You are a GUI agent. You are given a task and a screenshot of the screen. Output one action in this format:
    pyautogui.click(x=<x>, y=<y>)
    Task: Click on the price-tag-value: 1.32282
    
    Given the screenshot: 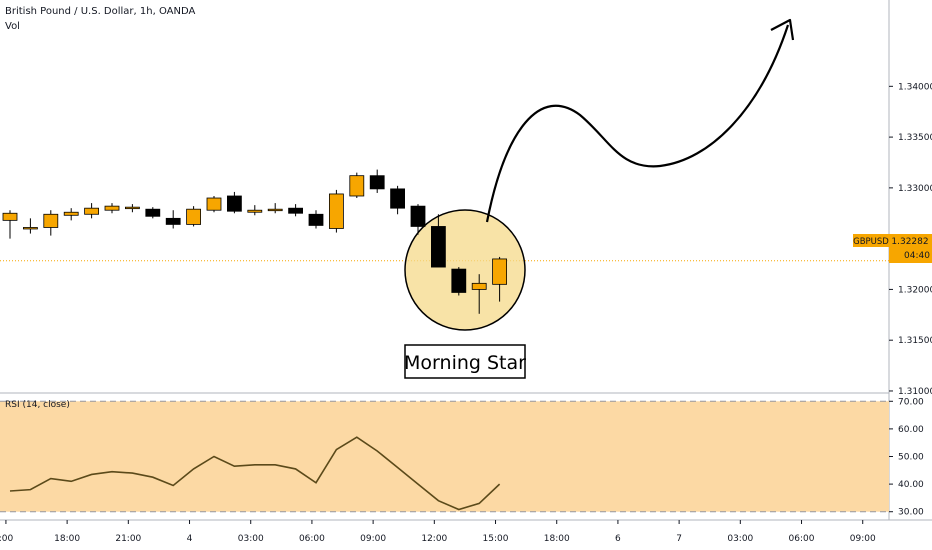 What is the action you would take?
    pyautogui.click(x=909, y=242)
    